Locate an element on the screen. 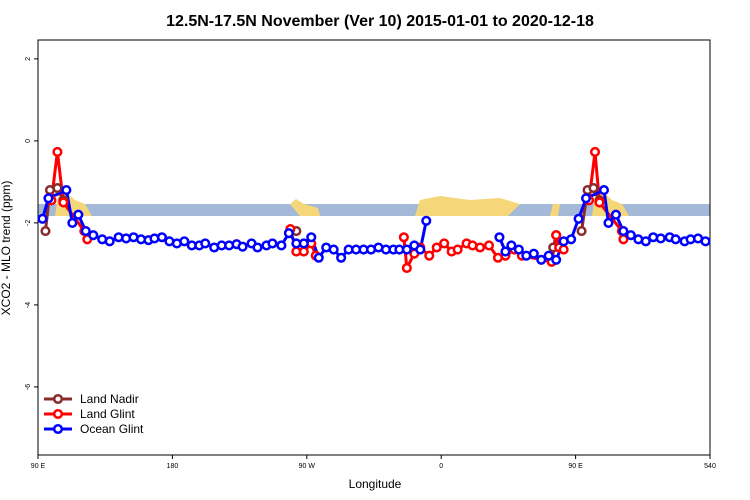 This screenshot has height=500, width=750. x-tick-label: 0 is located at coordinates (441, 466).